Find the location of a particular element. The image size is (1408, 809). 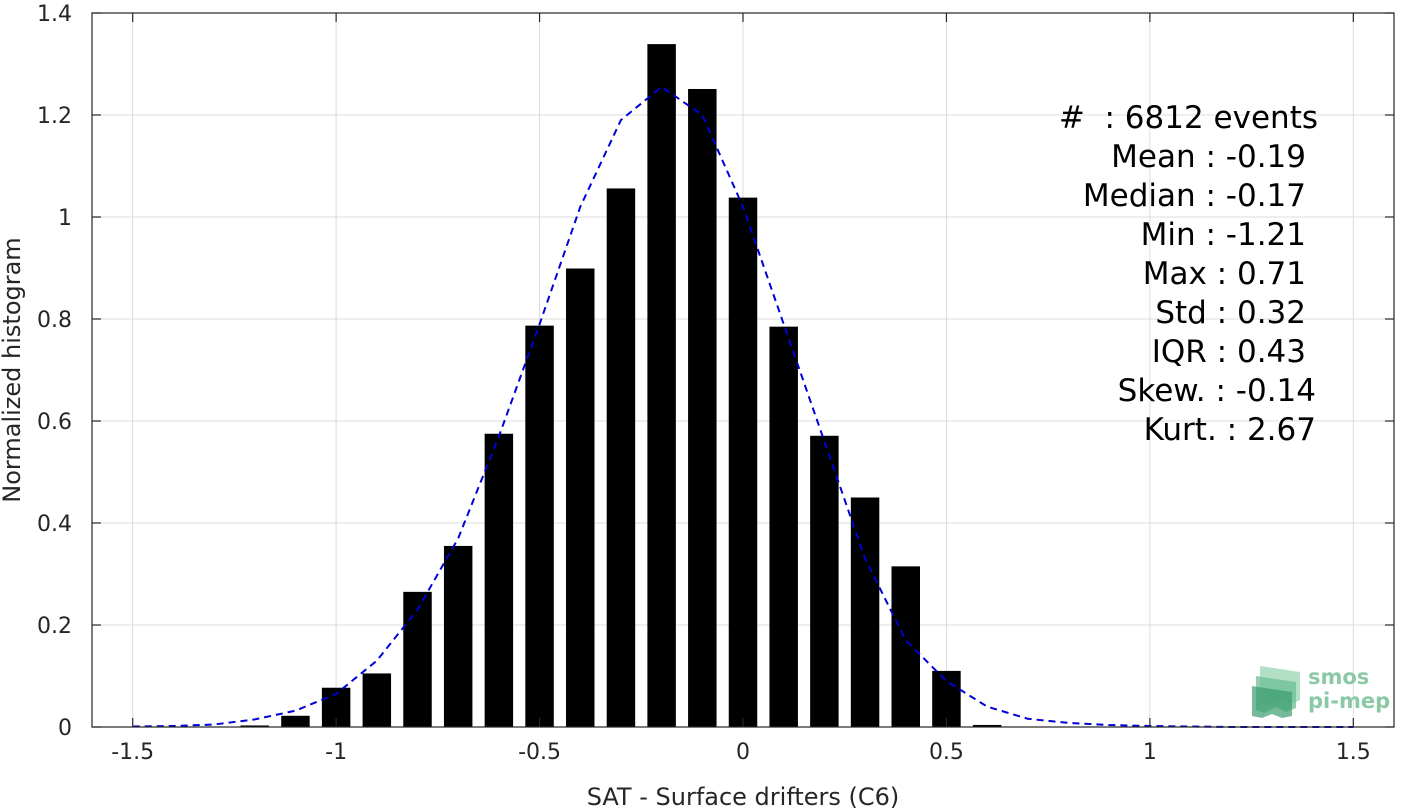

x-tick-label-6: 1.5 is located at coordinates (1353, 752).